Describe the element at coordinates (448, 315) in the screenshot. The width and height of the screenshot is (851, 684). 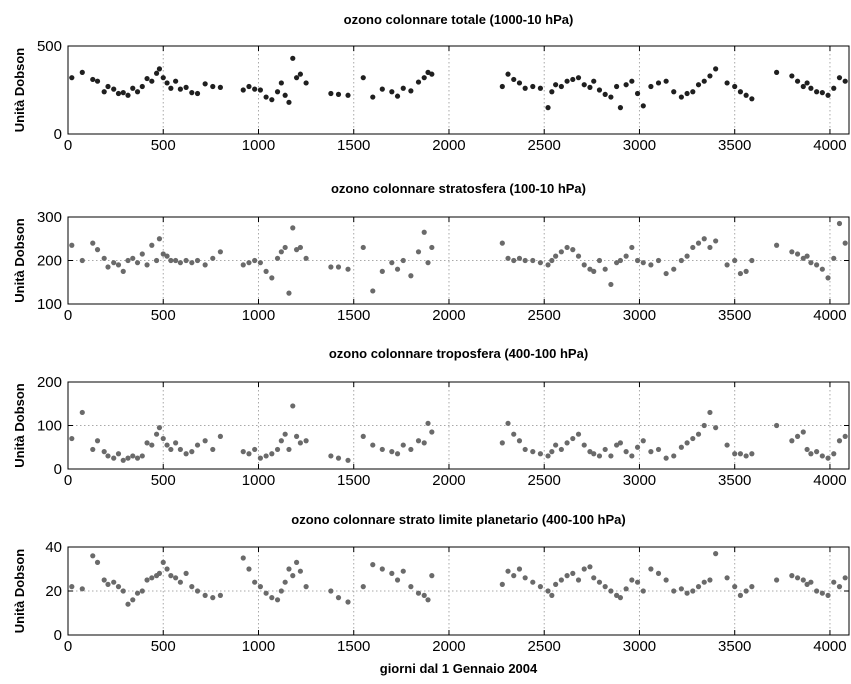
I see `x-tick-label: 2000` at that location.